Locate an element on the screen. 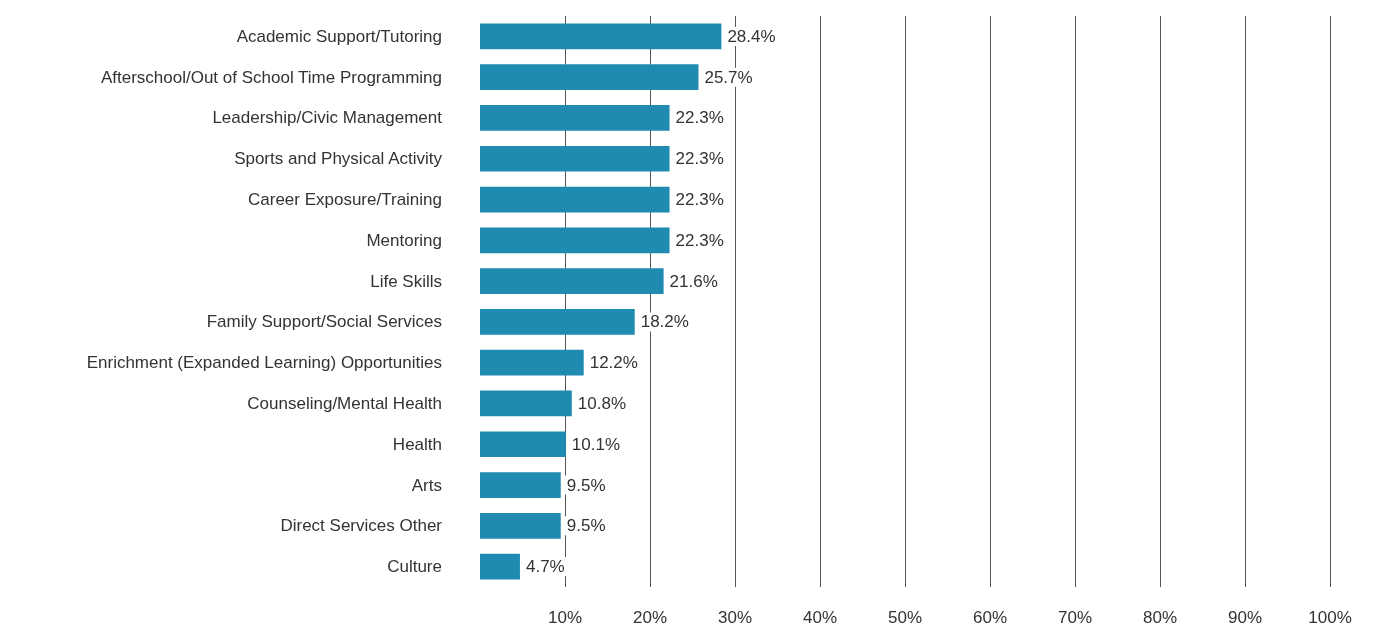 This screenshot has height=635, width=1377. y-tick-label: Direct Services Other is located at coordinates (361, 526).